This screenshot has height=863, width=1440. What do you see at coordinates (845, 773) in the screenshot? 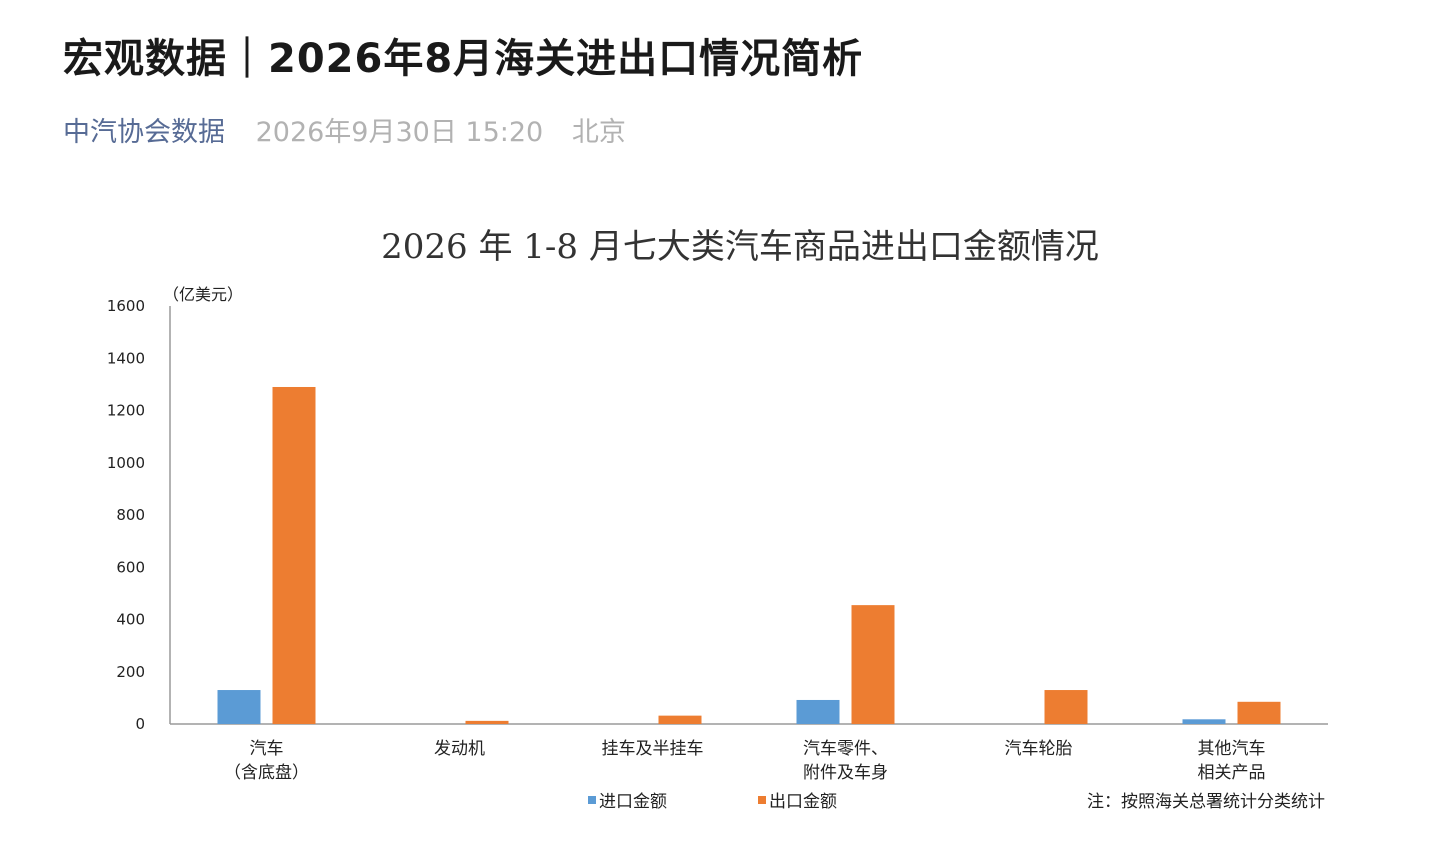
I see `x-category-label: 附件及车身` at bounding box center [845, 773].